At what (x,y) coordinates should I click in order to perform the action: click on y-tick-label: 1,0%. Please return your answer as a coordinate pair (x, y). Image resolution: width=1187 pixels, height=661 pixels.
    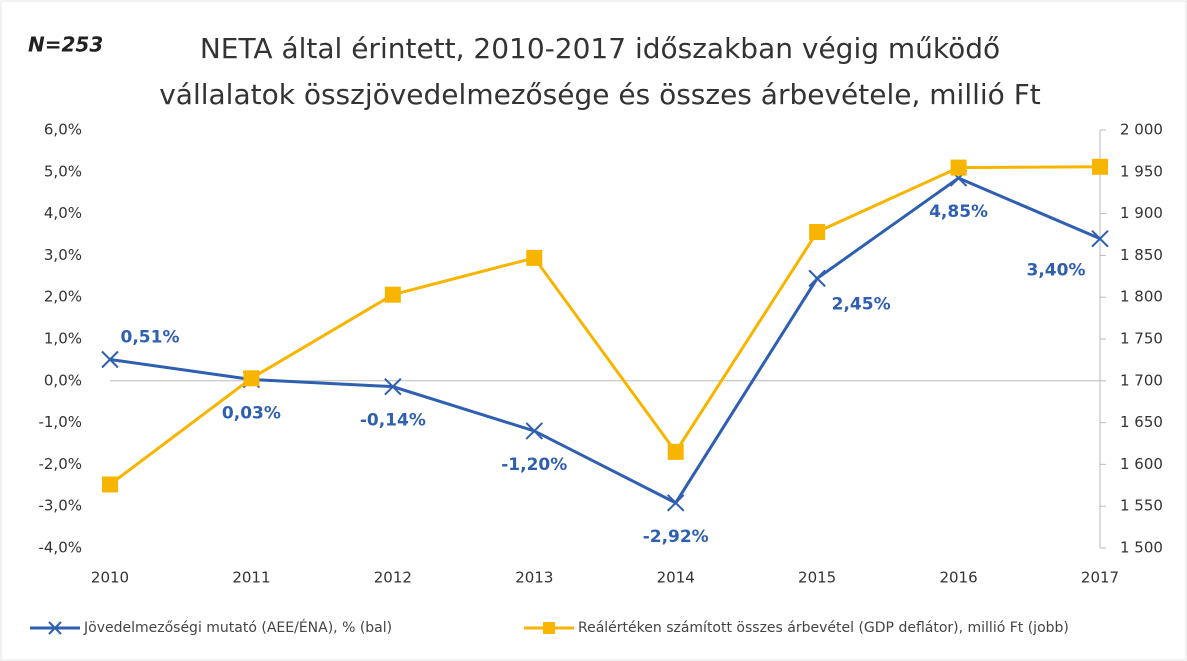
    Looking at the image, I should click on (63, 339).